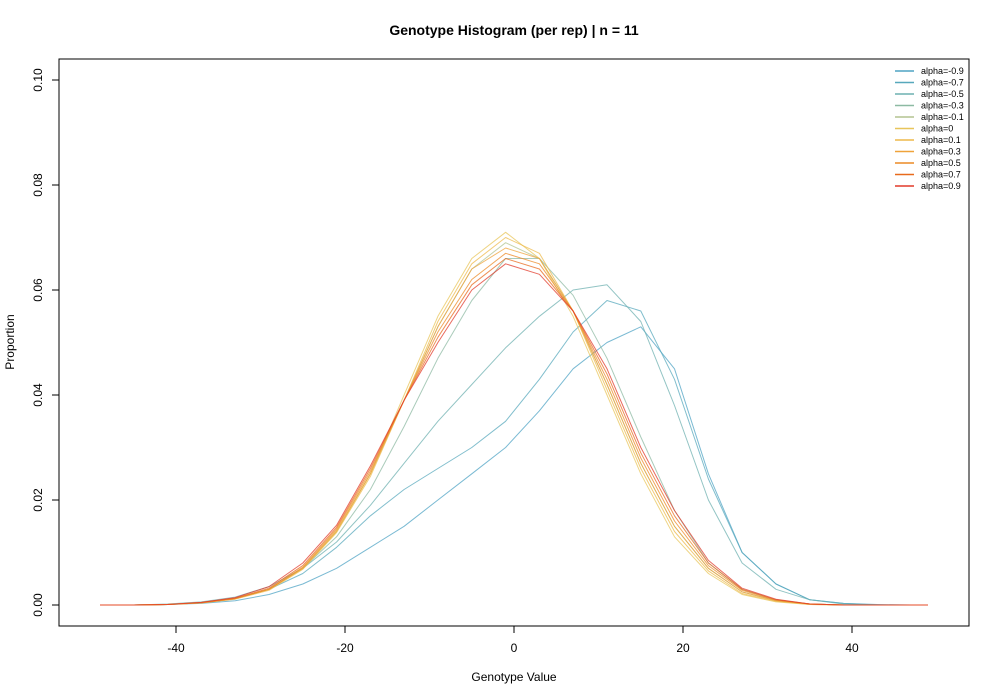 The height and width of the screenshot is (700, 1000). What do you see at coordinates (38, 290) in the screenshot?
I see `y-tick-label: 0.06` at bounding box center [38, 290].